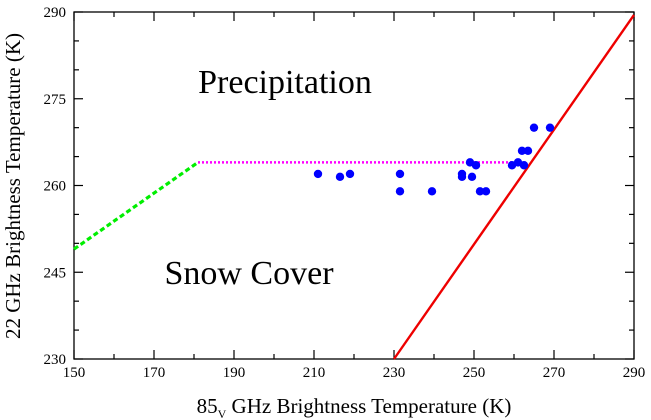 This screenshot has height=420, width=651. I want to click on y-tick-label: 230, so click(55, 360).